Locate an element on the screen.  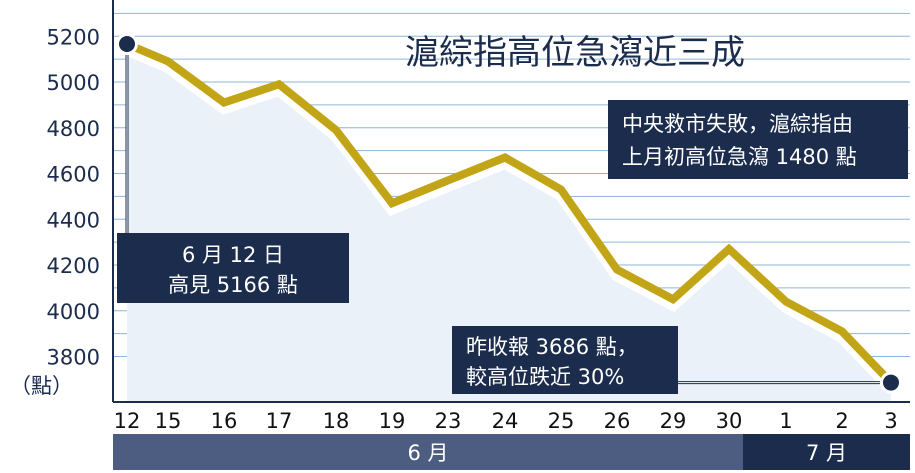
x-tick-label: 23 is located at coordinates (448, 421).